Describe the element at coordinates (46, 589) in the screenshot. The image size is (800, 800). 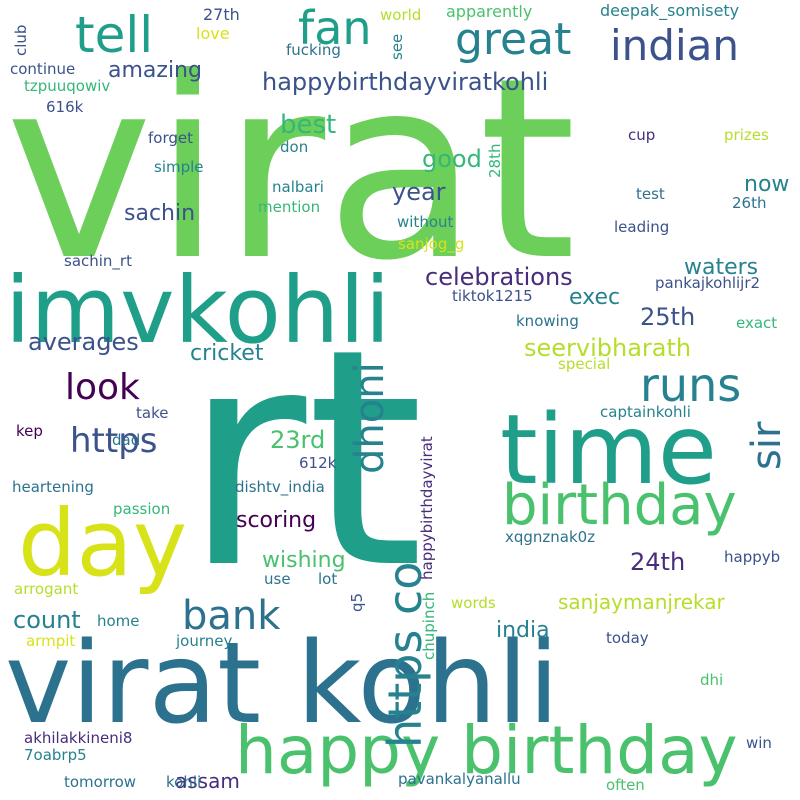
I see `word-arrogant: arrogant` at that location.